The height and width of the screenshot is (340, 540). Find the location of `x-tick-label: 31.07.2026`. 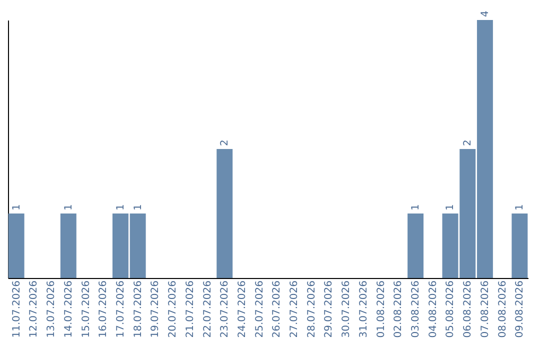

x-tick-label: 31.07.2026 is located at coordinates (364, 309).